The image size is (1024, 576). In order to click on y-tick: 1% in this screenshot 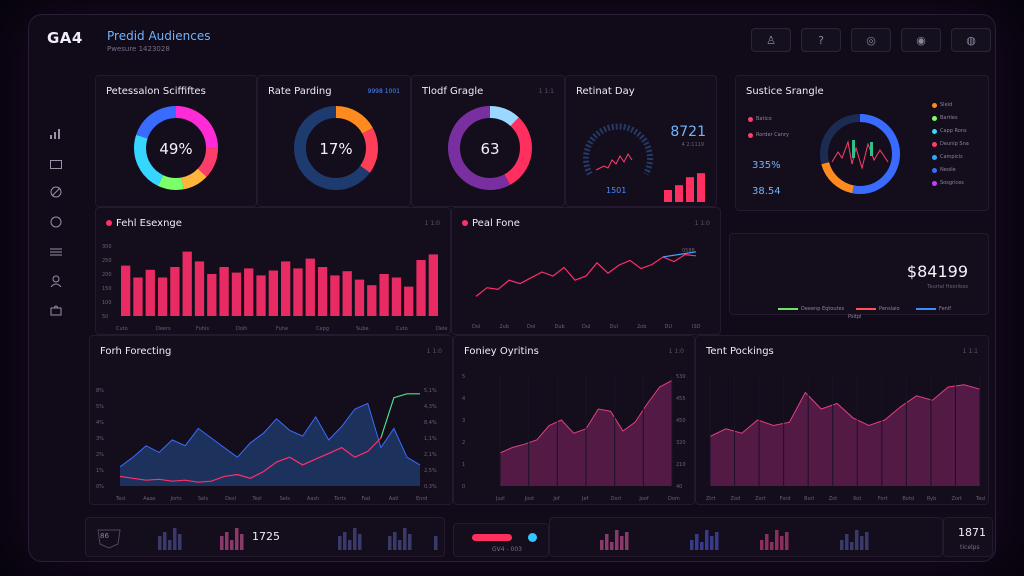, I will do `click(100, 471)`.